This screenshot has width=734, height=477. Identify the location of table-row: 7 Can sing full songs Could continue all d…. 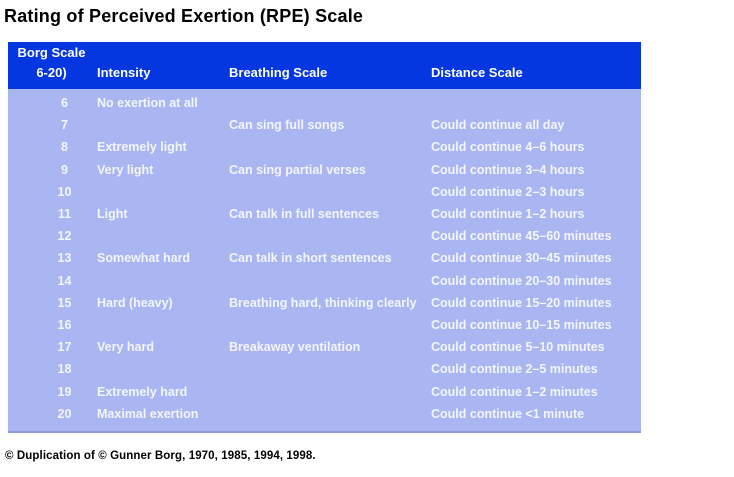
(324, 125).